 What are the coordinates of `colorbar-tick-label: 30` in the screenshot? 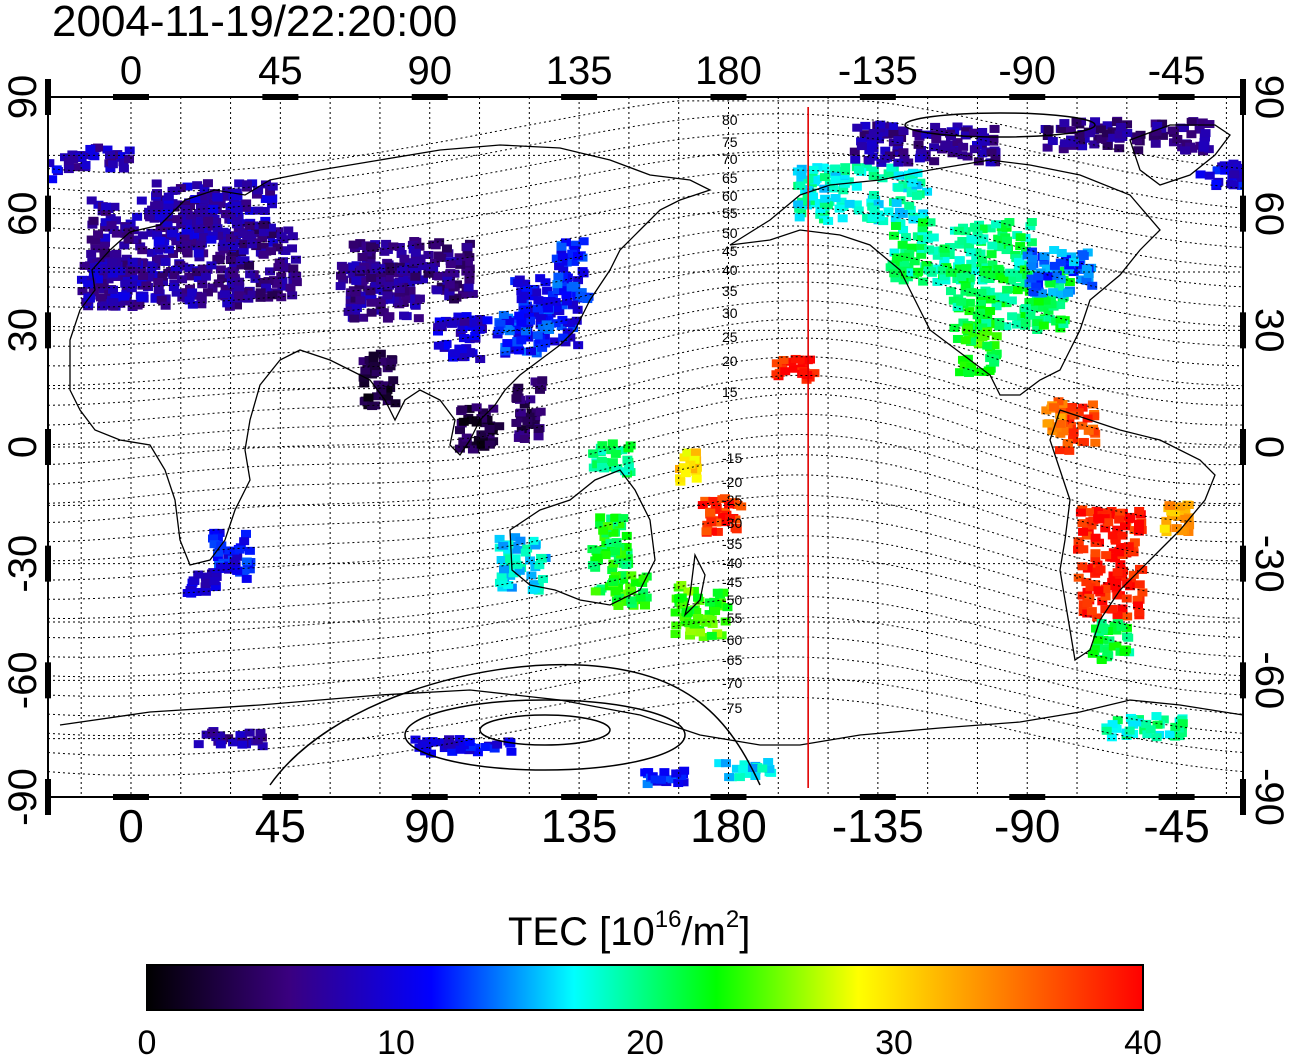 It's located at (894, 1040).